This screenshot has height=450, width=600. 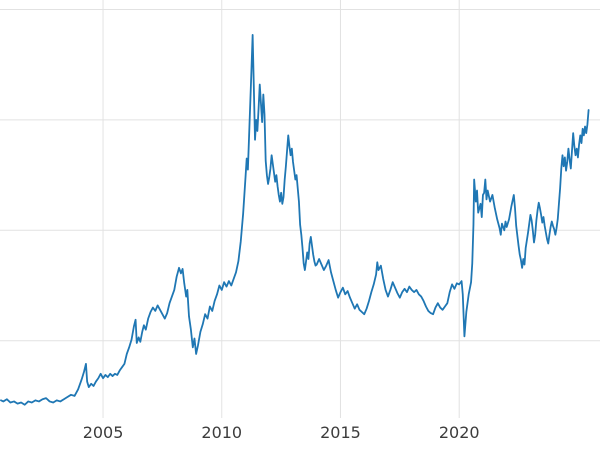 What do you see at coordinates (459, 432) in the screenshot?
I see `x-tick-label: 2020` at bounding box center [459, 432].